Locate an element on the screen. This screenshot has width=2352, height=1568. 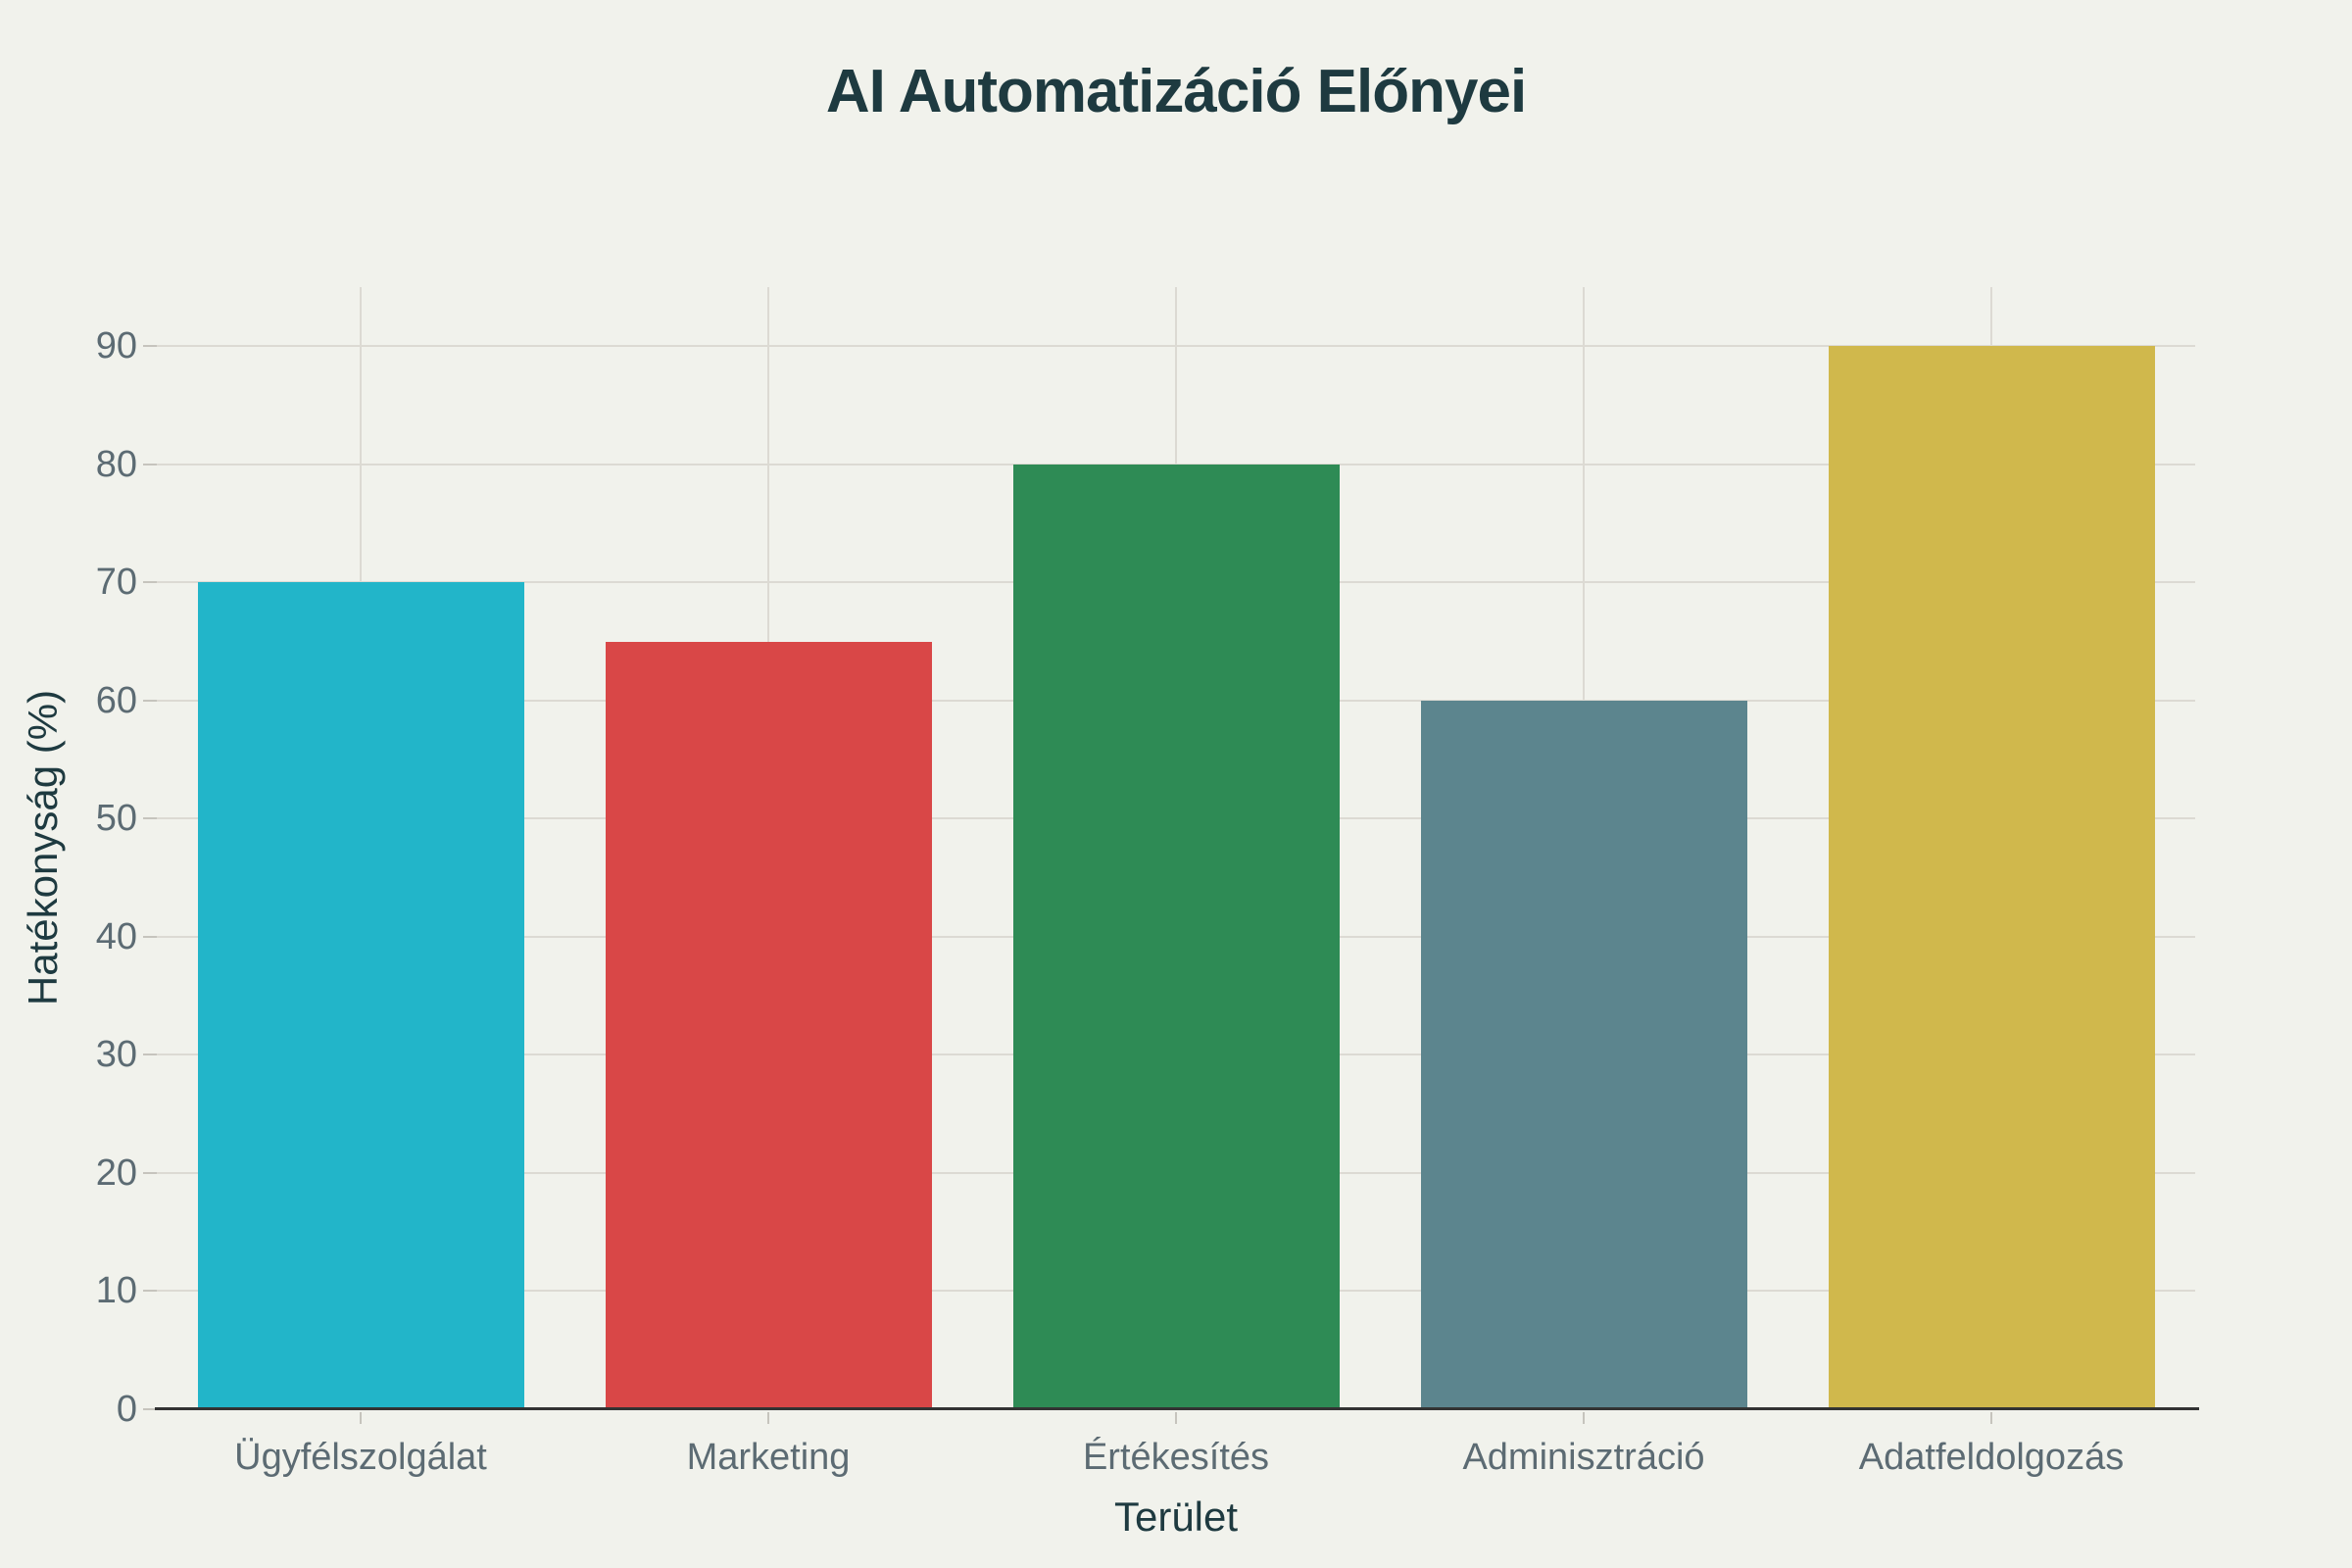
x-tick-label: Adatfeldolgozás is located at coordinates (1991, 1457).